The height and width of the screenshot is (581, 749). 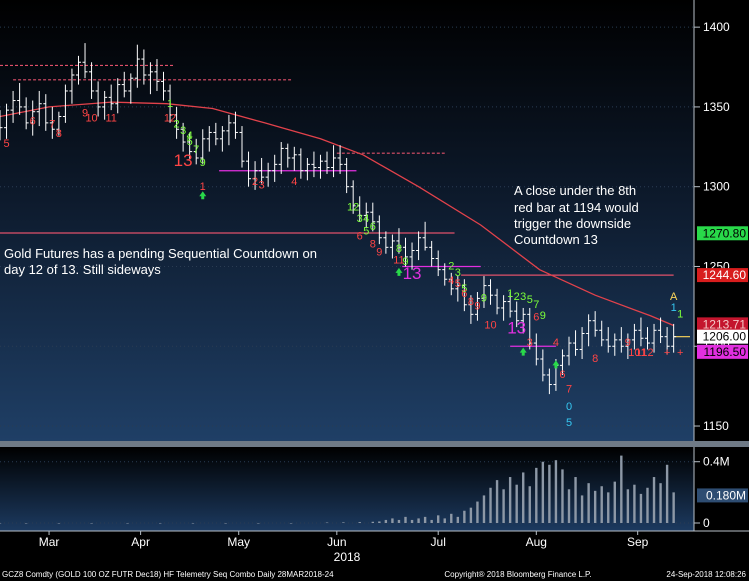 What do you see at coordinates (647, 353) in the screenshot?
I see `sequential-count-label: 12` at bounding box center [647, 353].